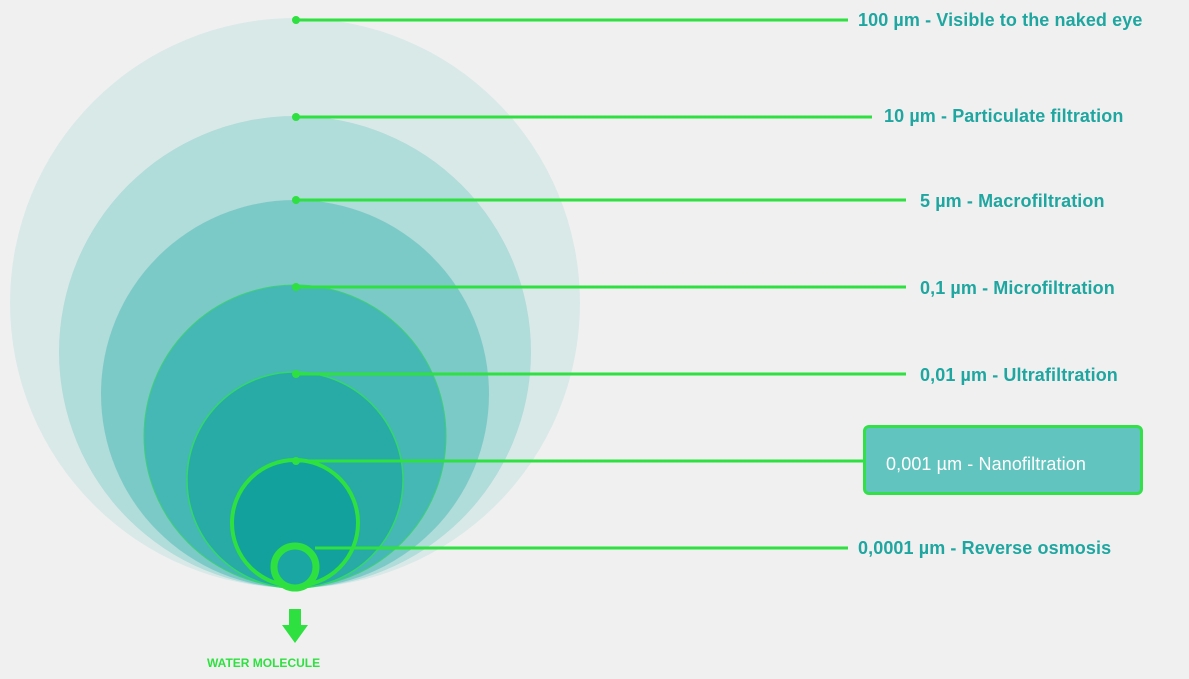 The height and width of the screenshot is (679, 1189). Describe the element at coordinates (295, 626) in the screenshot. I see `arrow-down-icon` at that location.